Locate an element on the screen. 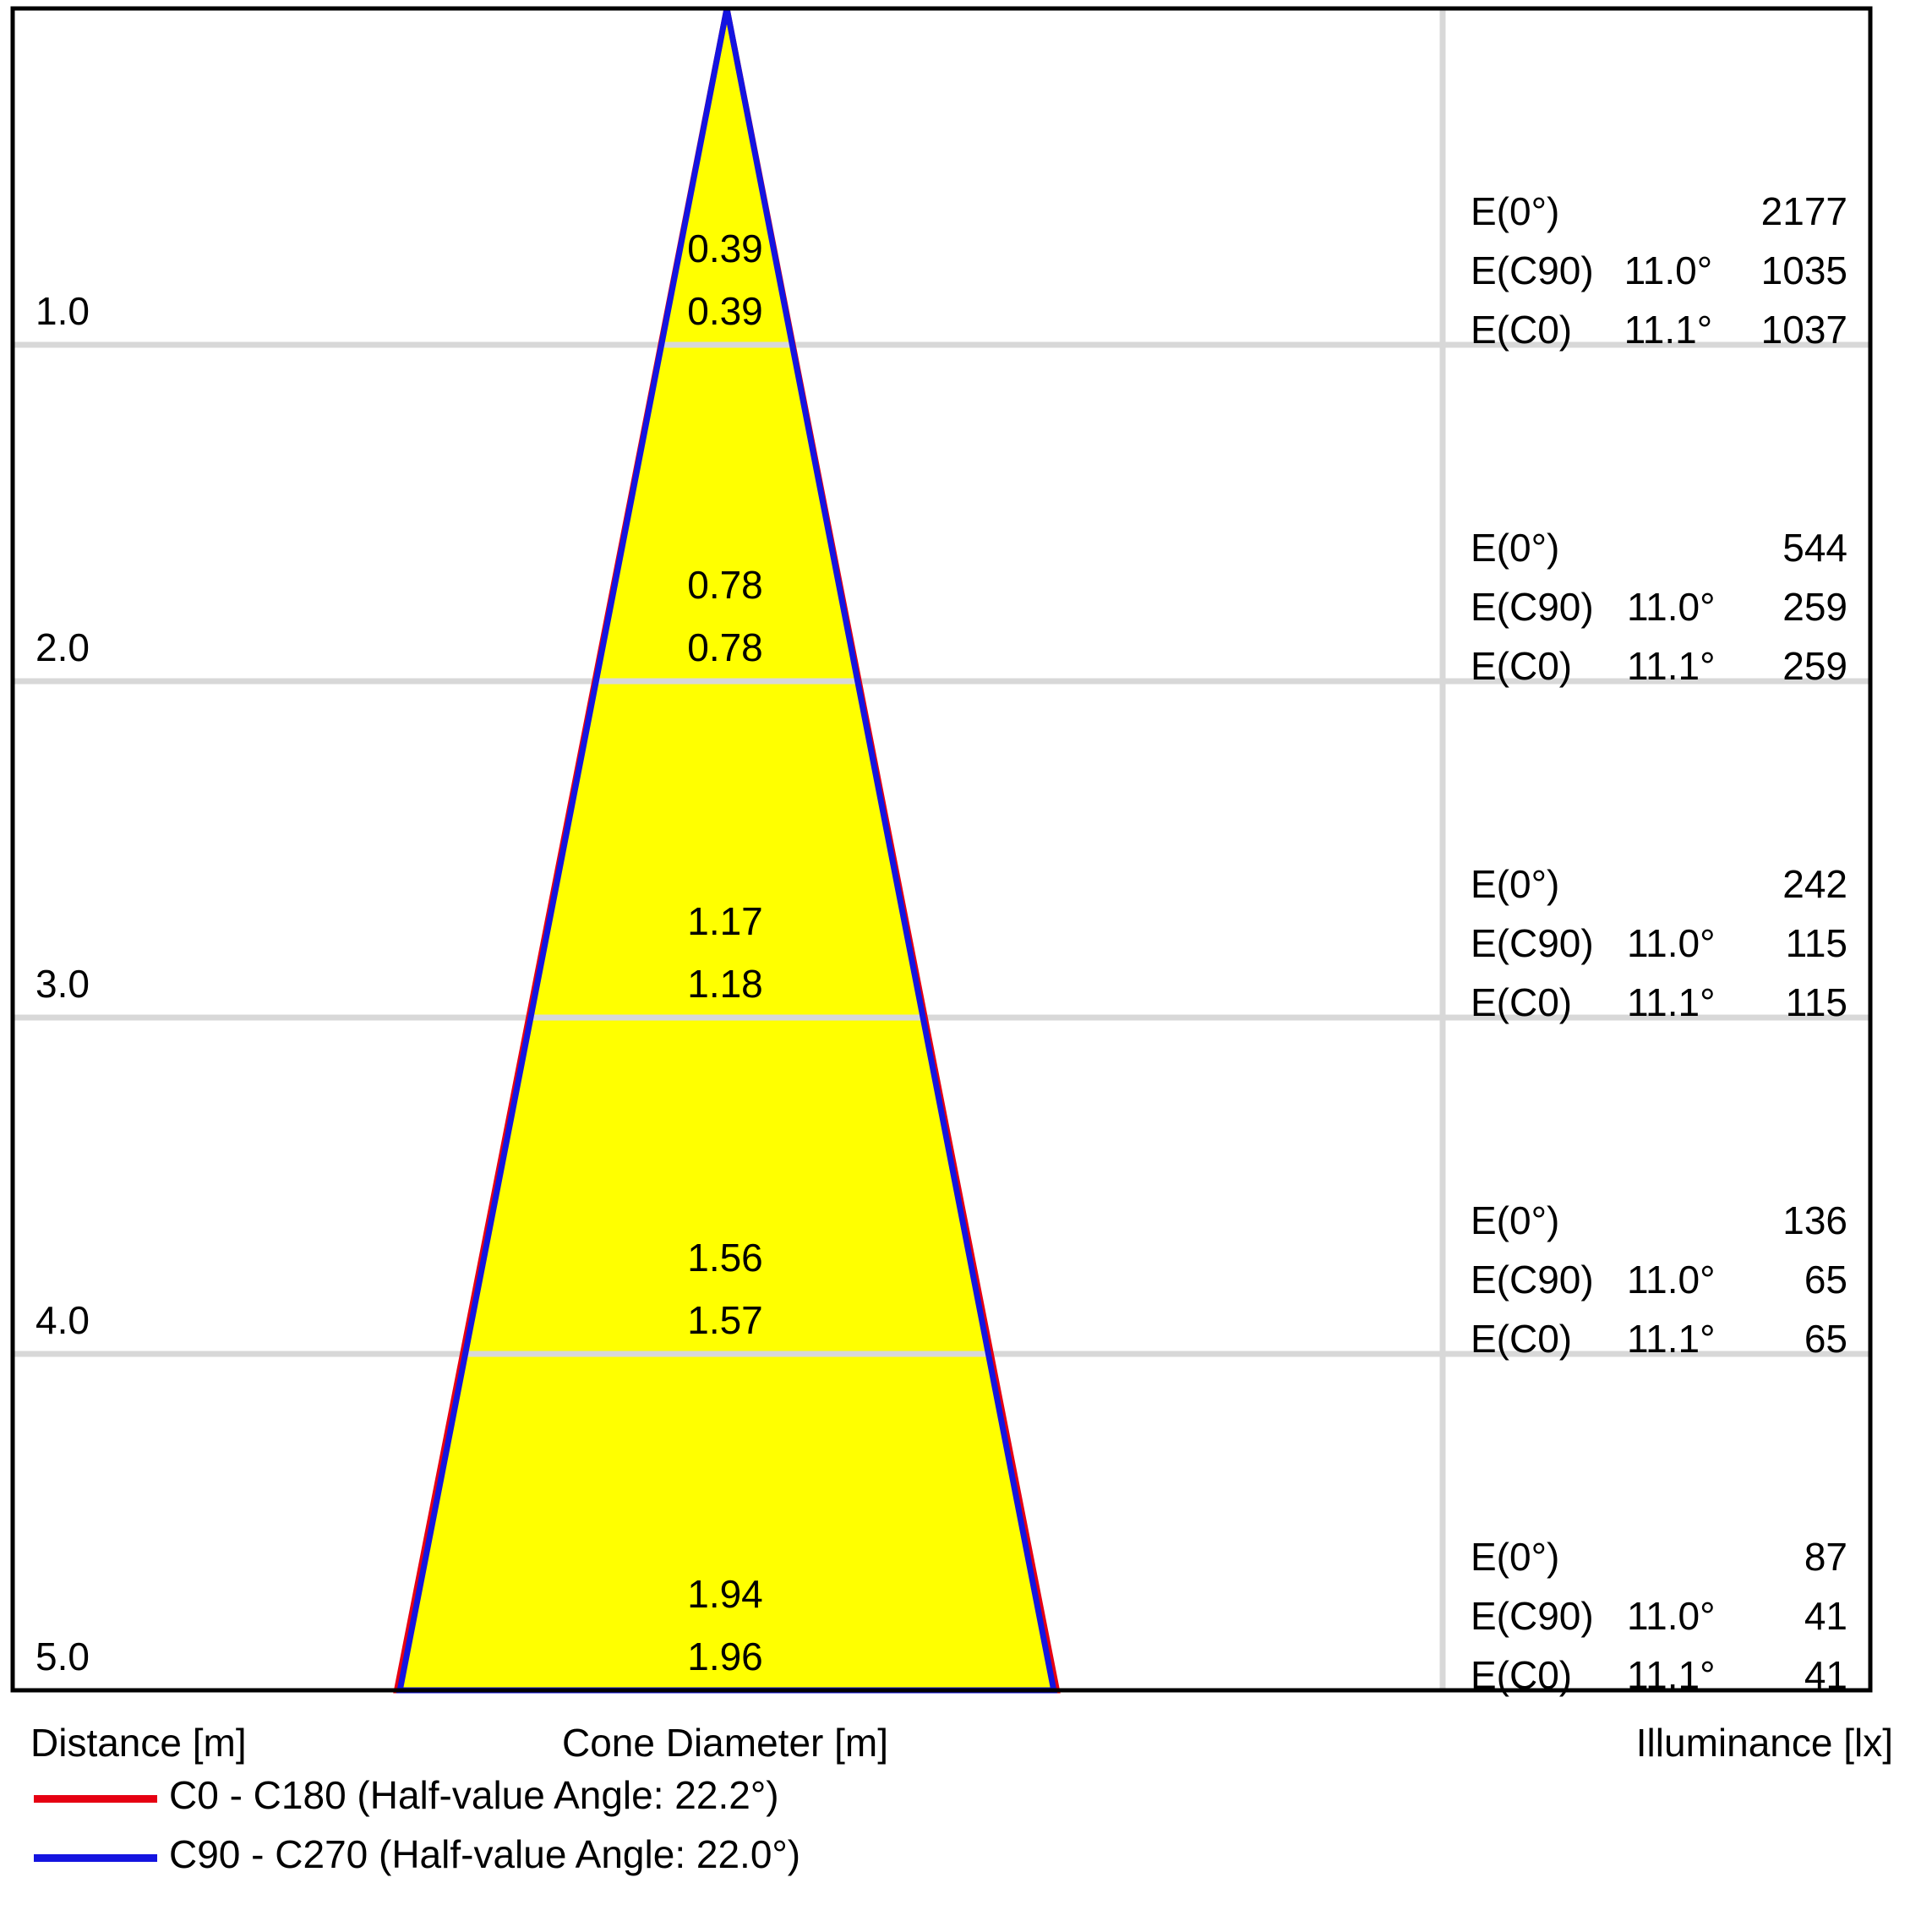 This screenshot has width=1932, height=1932. illuminance-line: E(0°) 2177 is located at coordinates (1659, 211).